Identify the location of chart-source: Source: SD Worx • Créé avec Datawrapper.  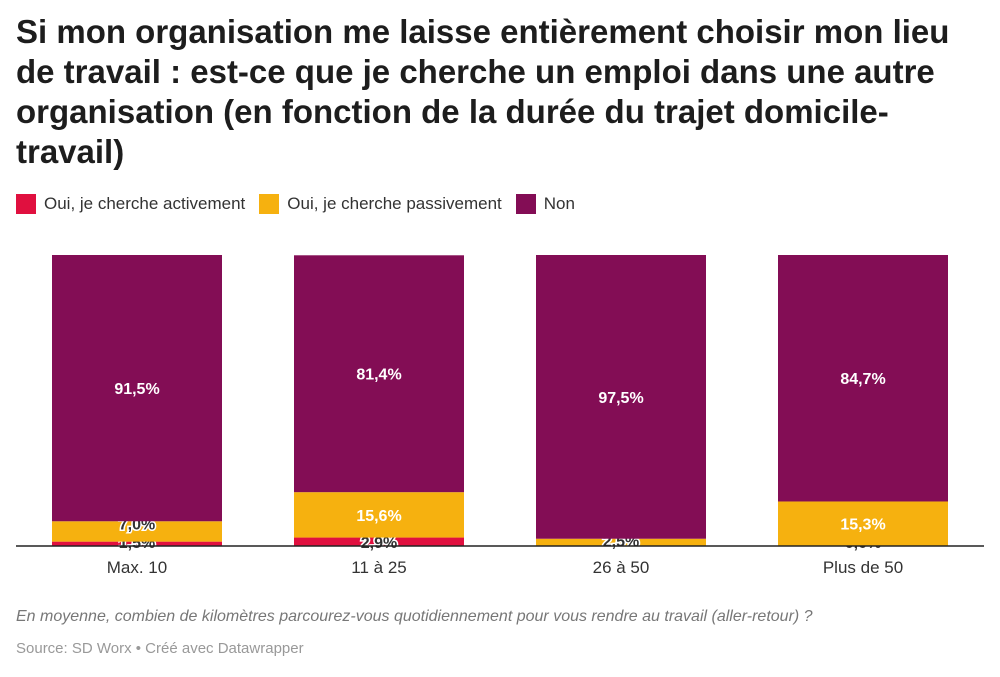
(160, 648).